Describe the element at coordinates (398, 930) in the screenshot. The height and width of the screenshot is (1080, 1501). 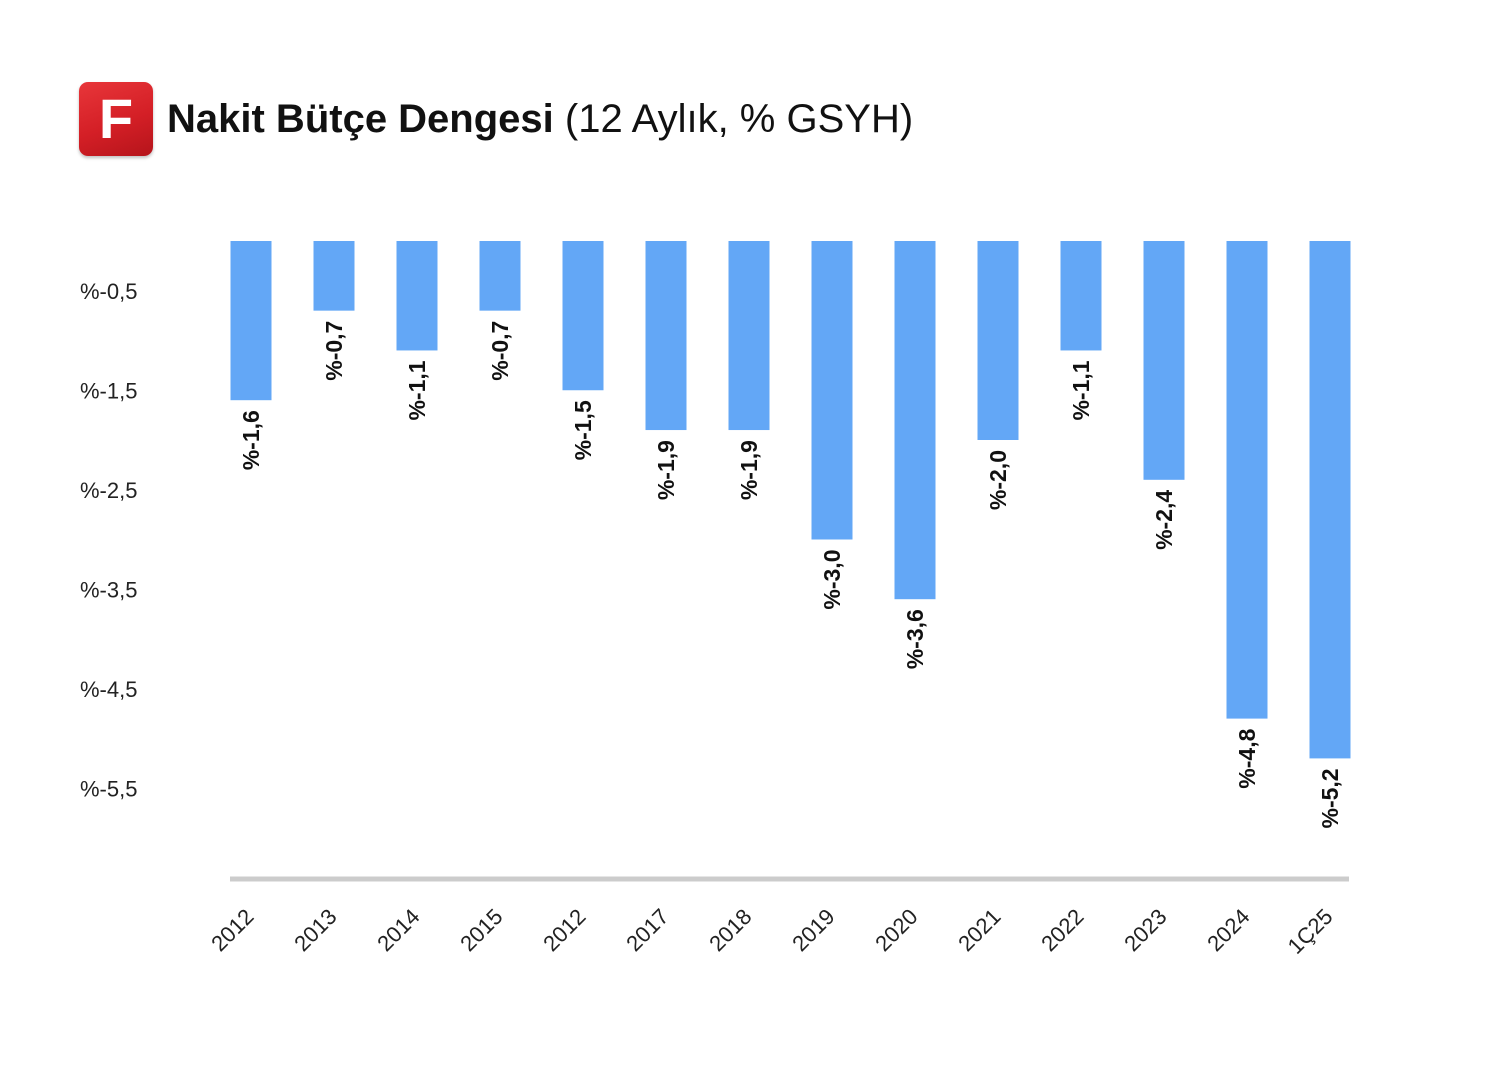
I see `x-tick-label: 2014` at that location.